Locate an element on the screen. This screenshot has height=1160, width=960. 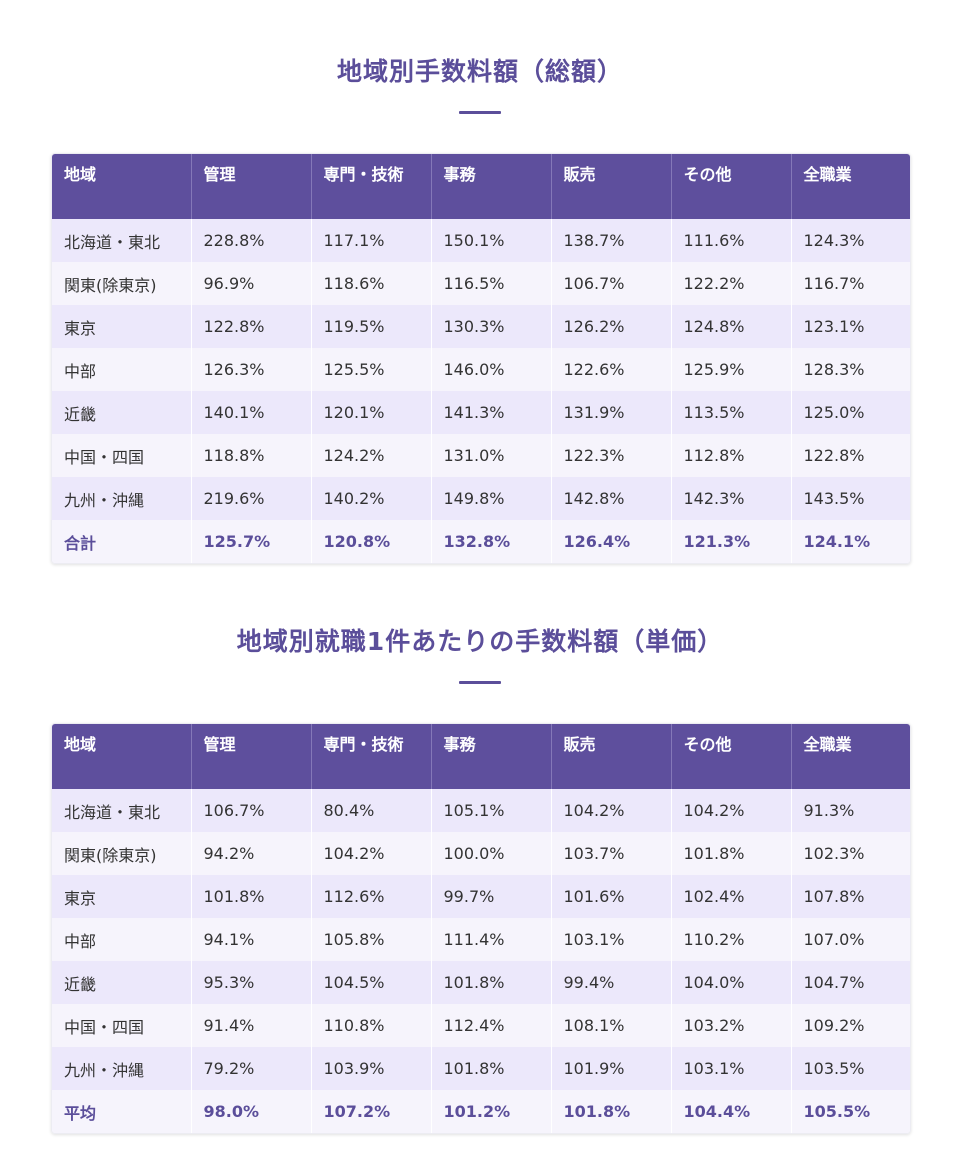
value-cell: 105.1% is located at coordinates (491, 810).